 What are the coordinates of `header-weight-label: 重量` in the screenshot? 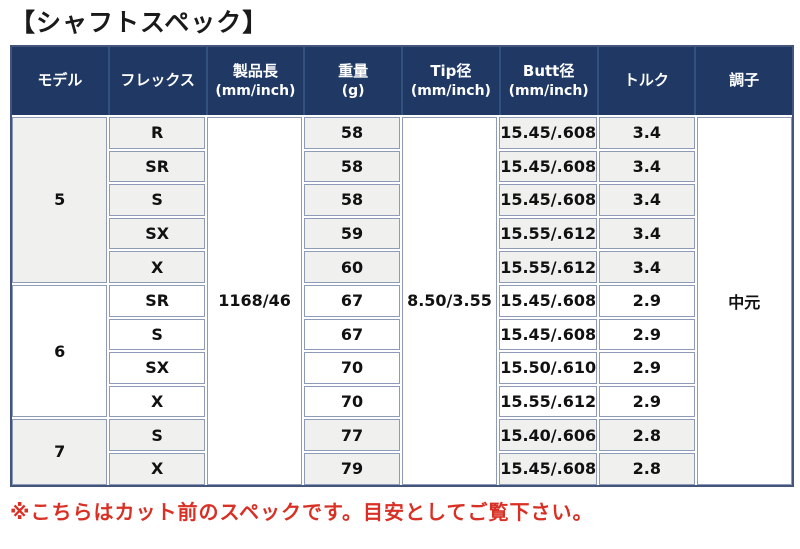 It's located at (353, 71).